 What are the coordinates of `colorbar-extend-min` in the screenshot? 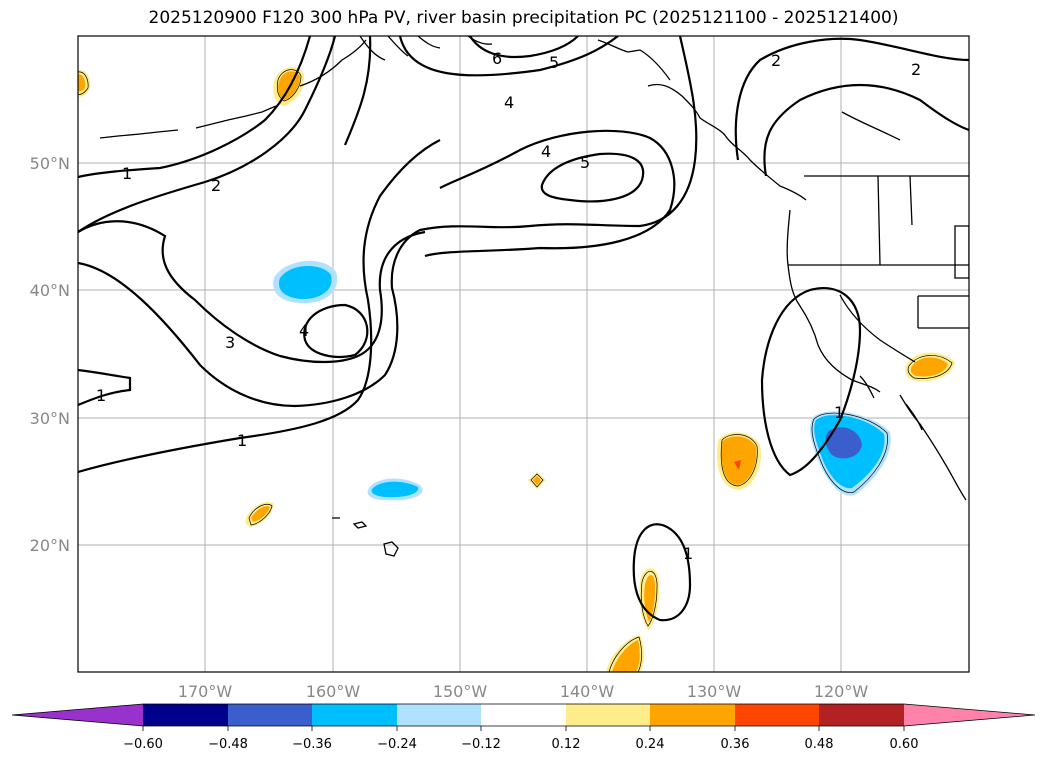 It's located at (77, 715).